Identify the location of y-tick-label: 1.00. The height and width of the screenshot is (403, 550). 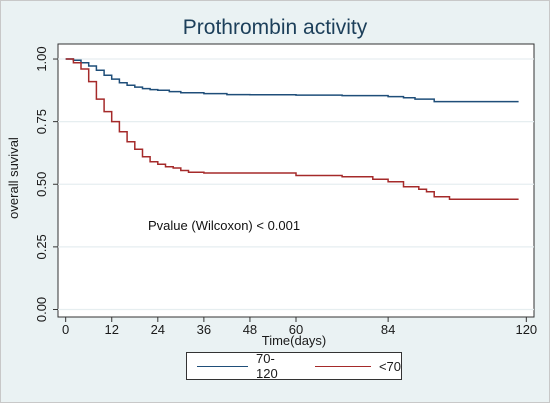
(41, 58).